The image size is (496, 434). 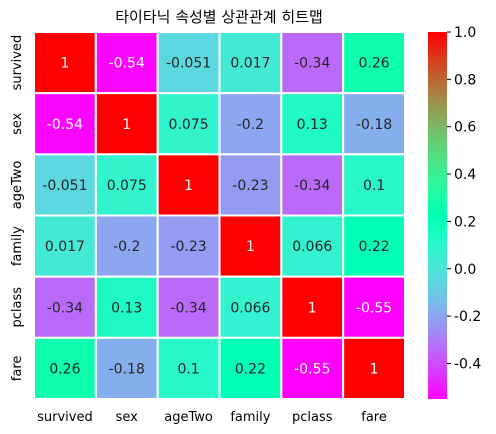 I want to click on x-tick-label: survived, so click(x=65, y=417).